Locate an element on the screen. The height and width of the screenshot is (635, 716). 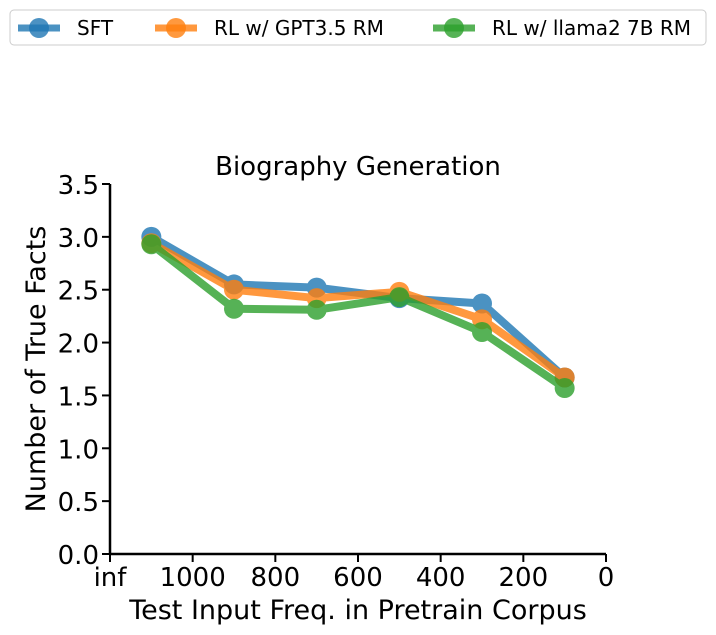
x-tick-label: 400 is located at coordinates (441, 578).